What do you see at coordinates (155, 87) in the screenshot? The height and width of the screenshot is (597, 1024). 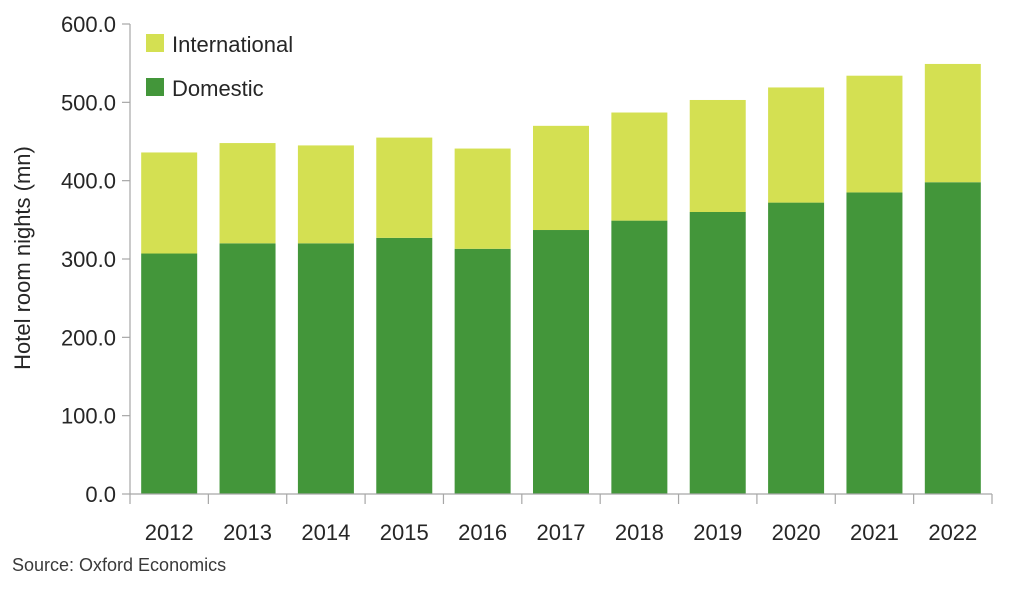 I see `legend-swatch-domestic` at bounding box center [155, 87].